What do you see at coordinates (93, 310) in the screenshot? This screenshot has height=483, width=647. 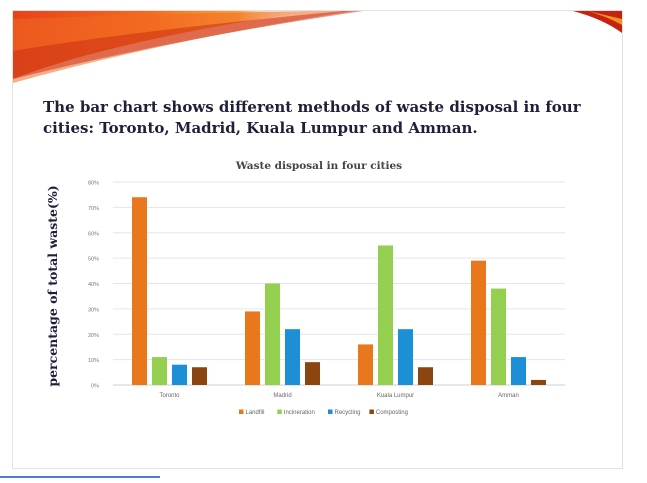 I see `y-tick-label: 30%` at bounding box center [93, 310].